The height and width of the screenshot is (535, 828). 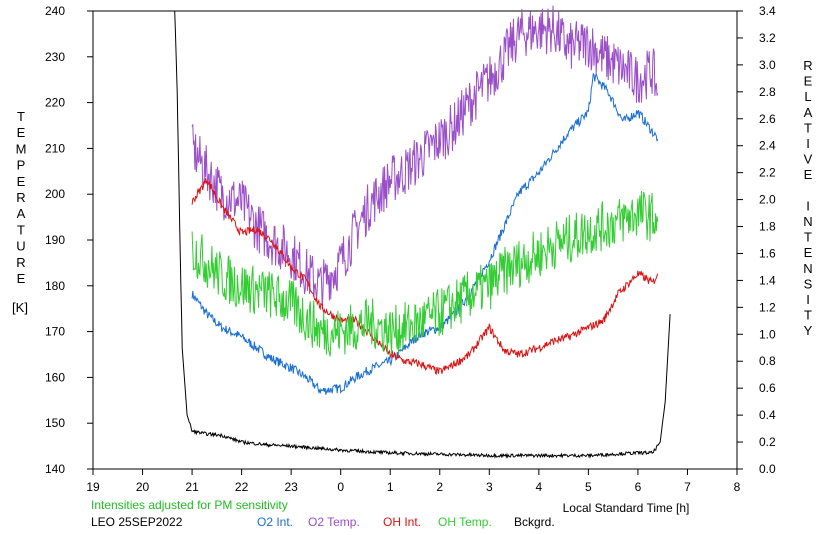 I want to click on y-right-tick-label: 1.8, so click(x=767, y=227).